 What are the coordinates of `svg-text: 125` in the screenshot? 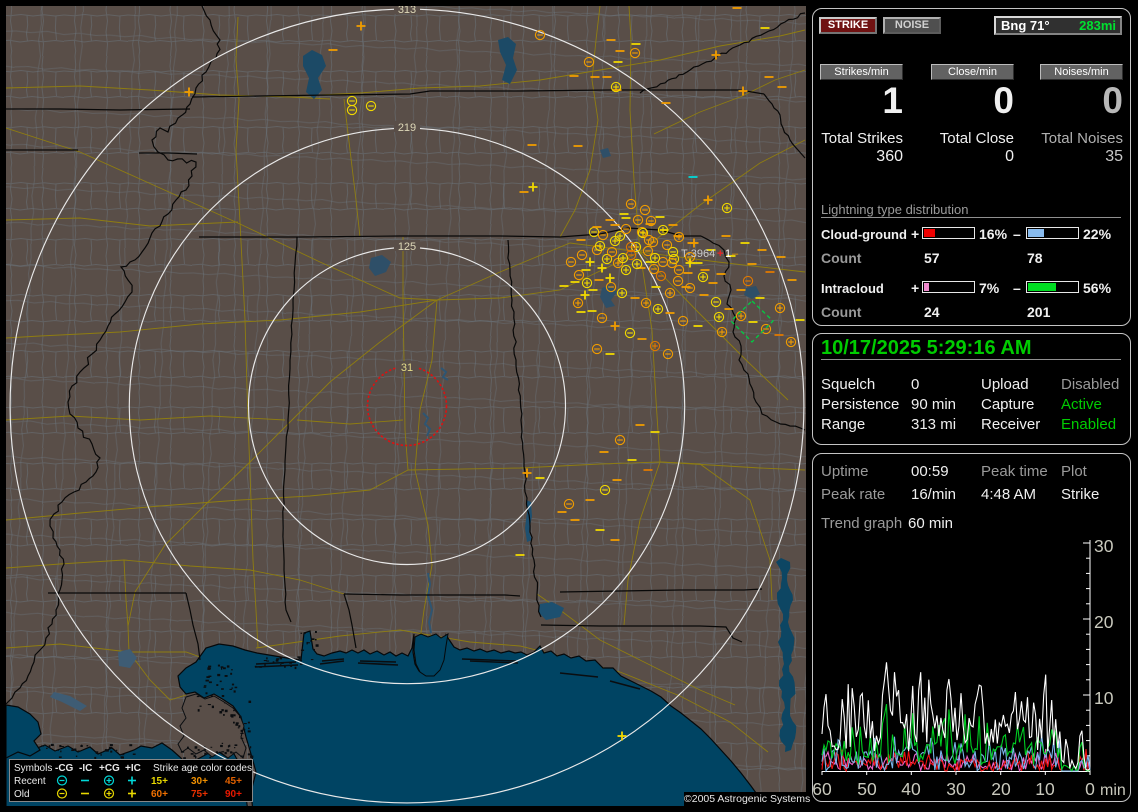 It's located at (407, 247).